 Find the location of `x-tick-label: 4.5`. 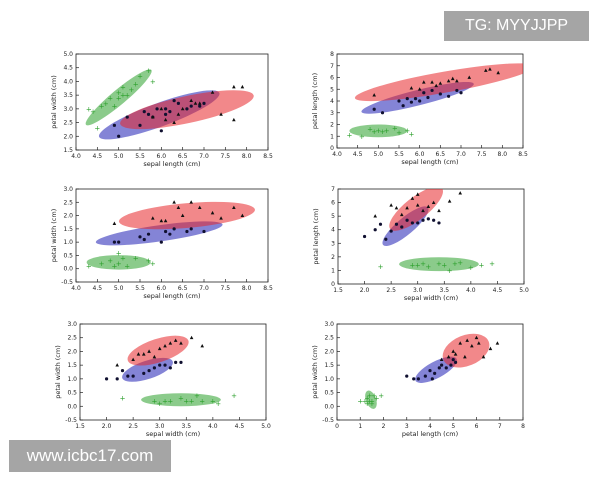

x-tick-label: 4.5 is located at coordinates (498, 290).